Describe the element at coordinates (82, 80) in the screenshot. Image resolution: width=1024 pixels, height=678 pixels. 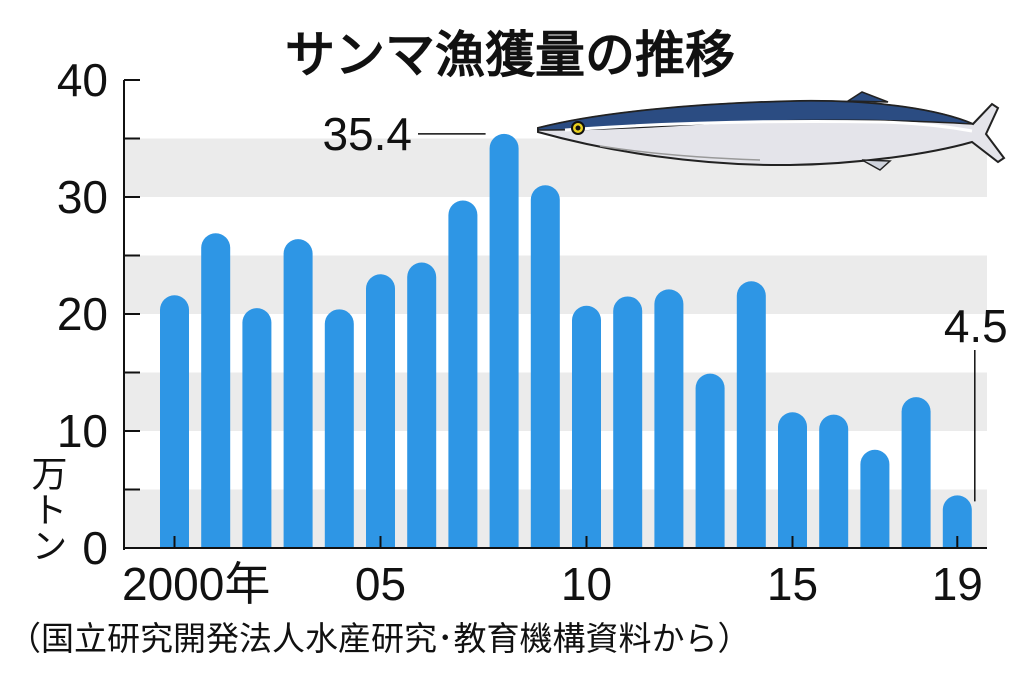
I see `y-tick-label: 40` at that location.